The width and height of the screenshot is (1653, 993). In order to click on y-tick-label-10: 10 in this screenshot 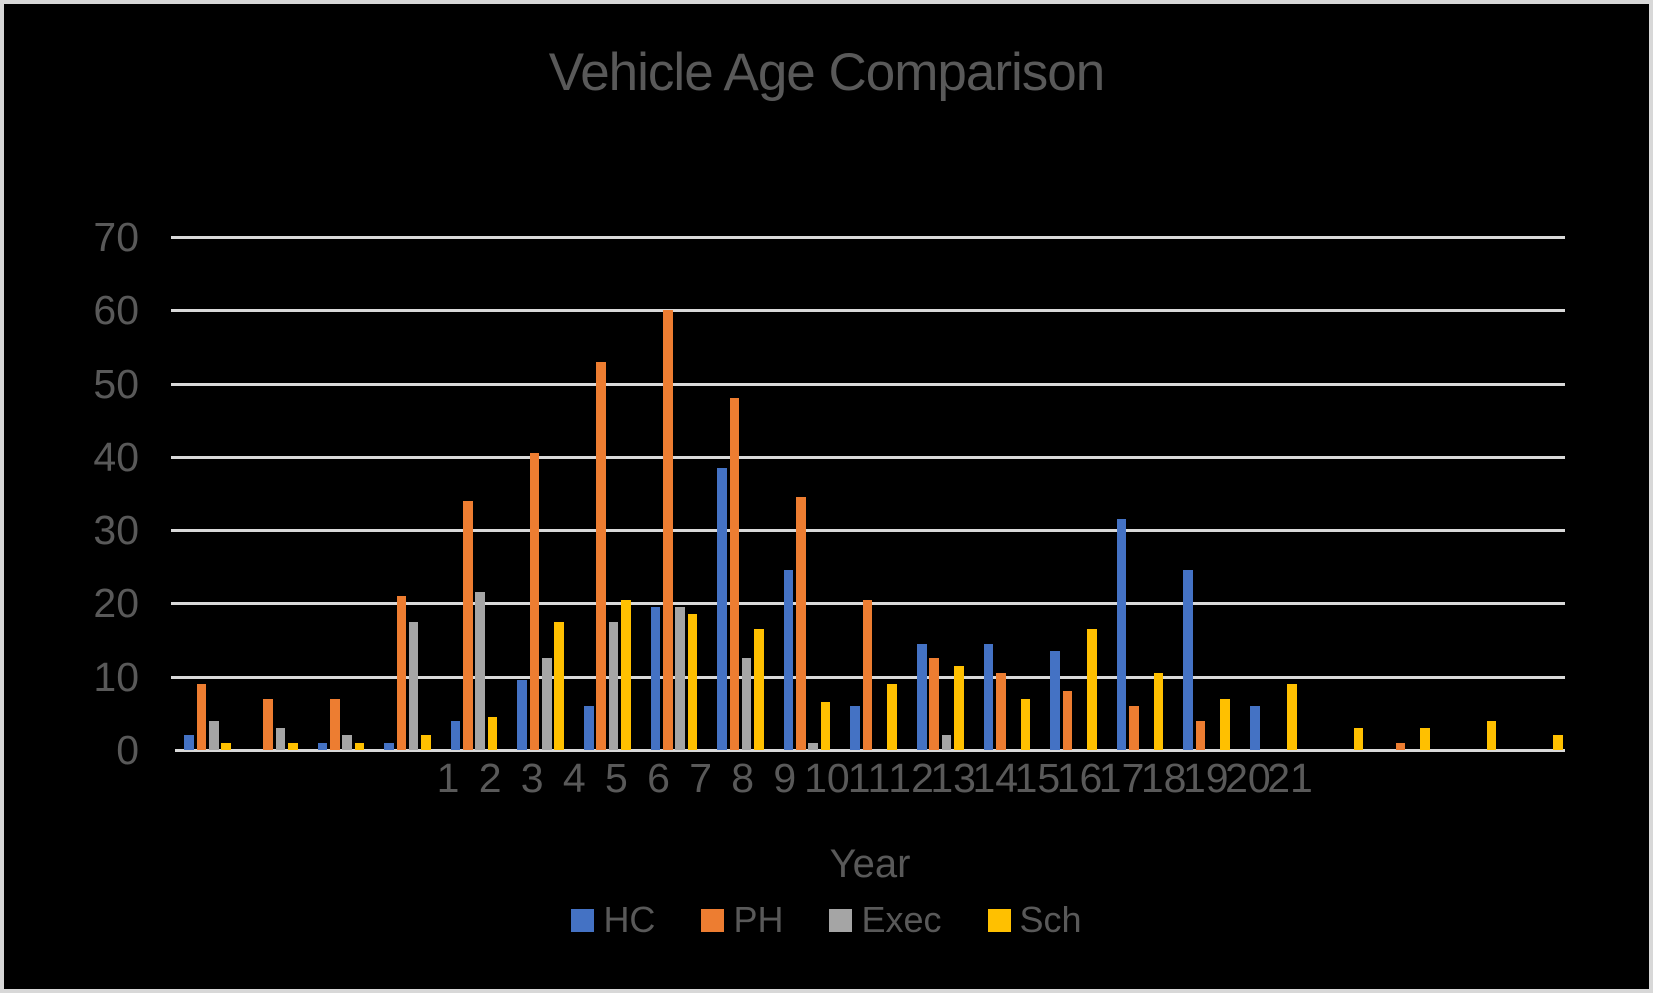, I will do `click(116, 676)`.